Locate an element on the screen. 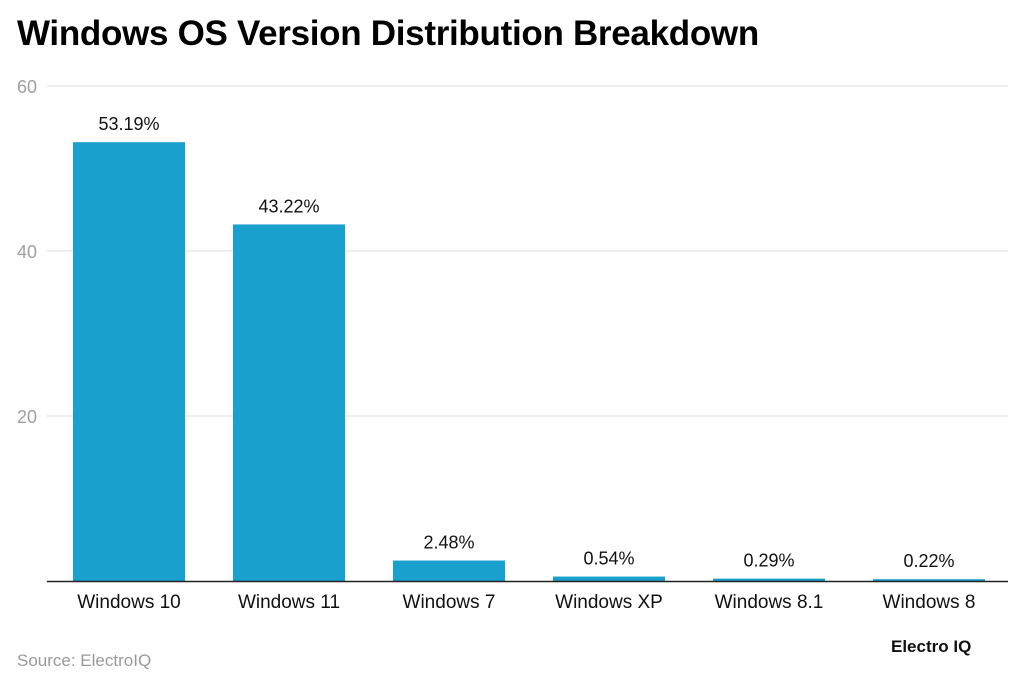  y-tick-label: 20 is located at coordinates (27, 417).